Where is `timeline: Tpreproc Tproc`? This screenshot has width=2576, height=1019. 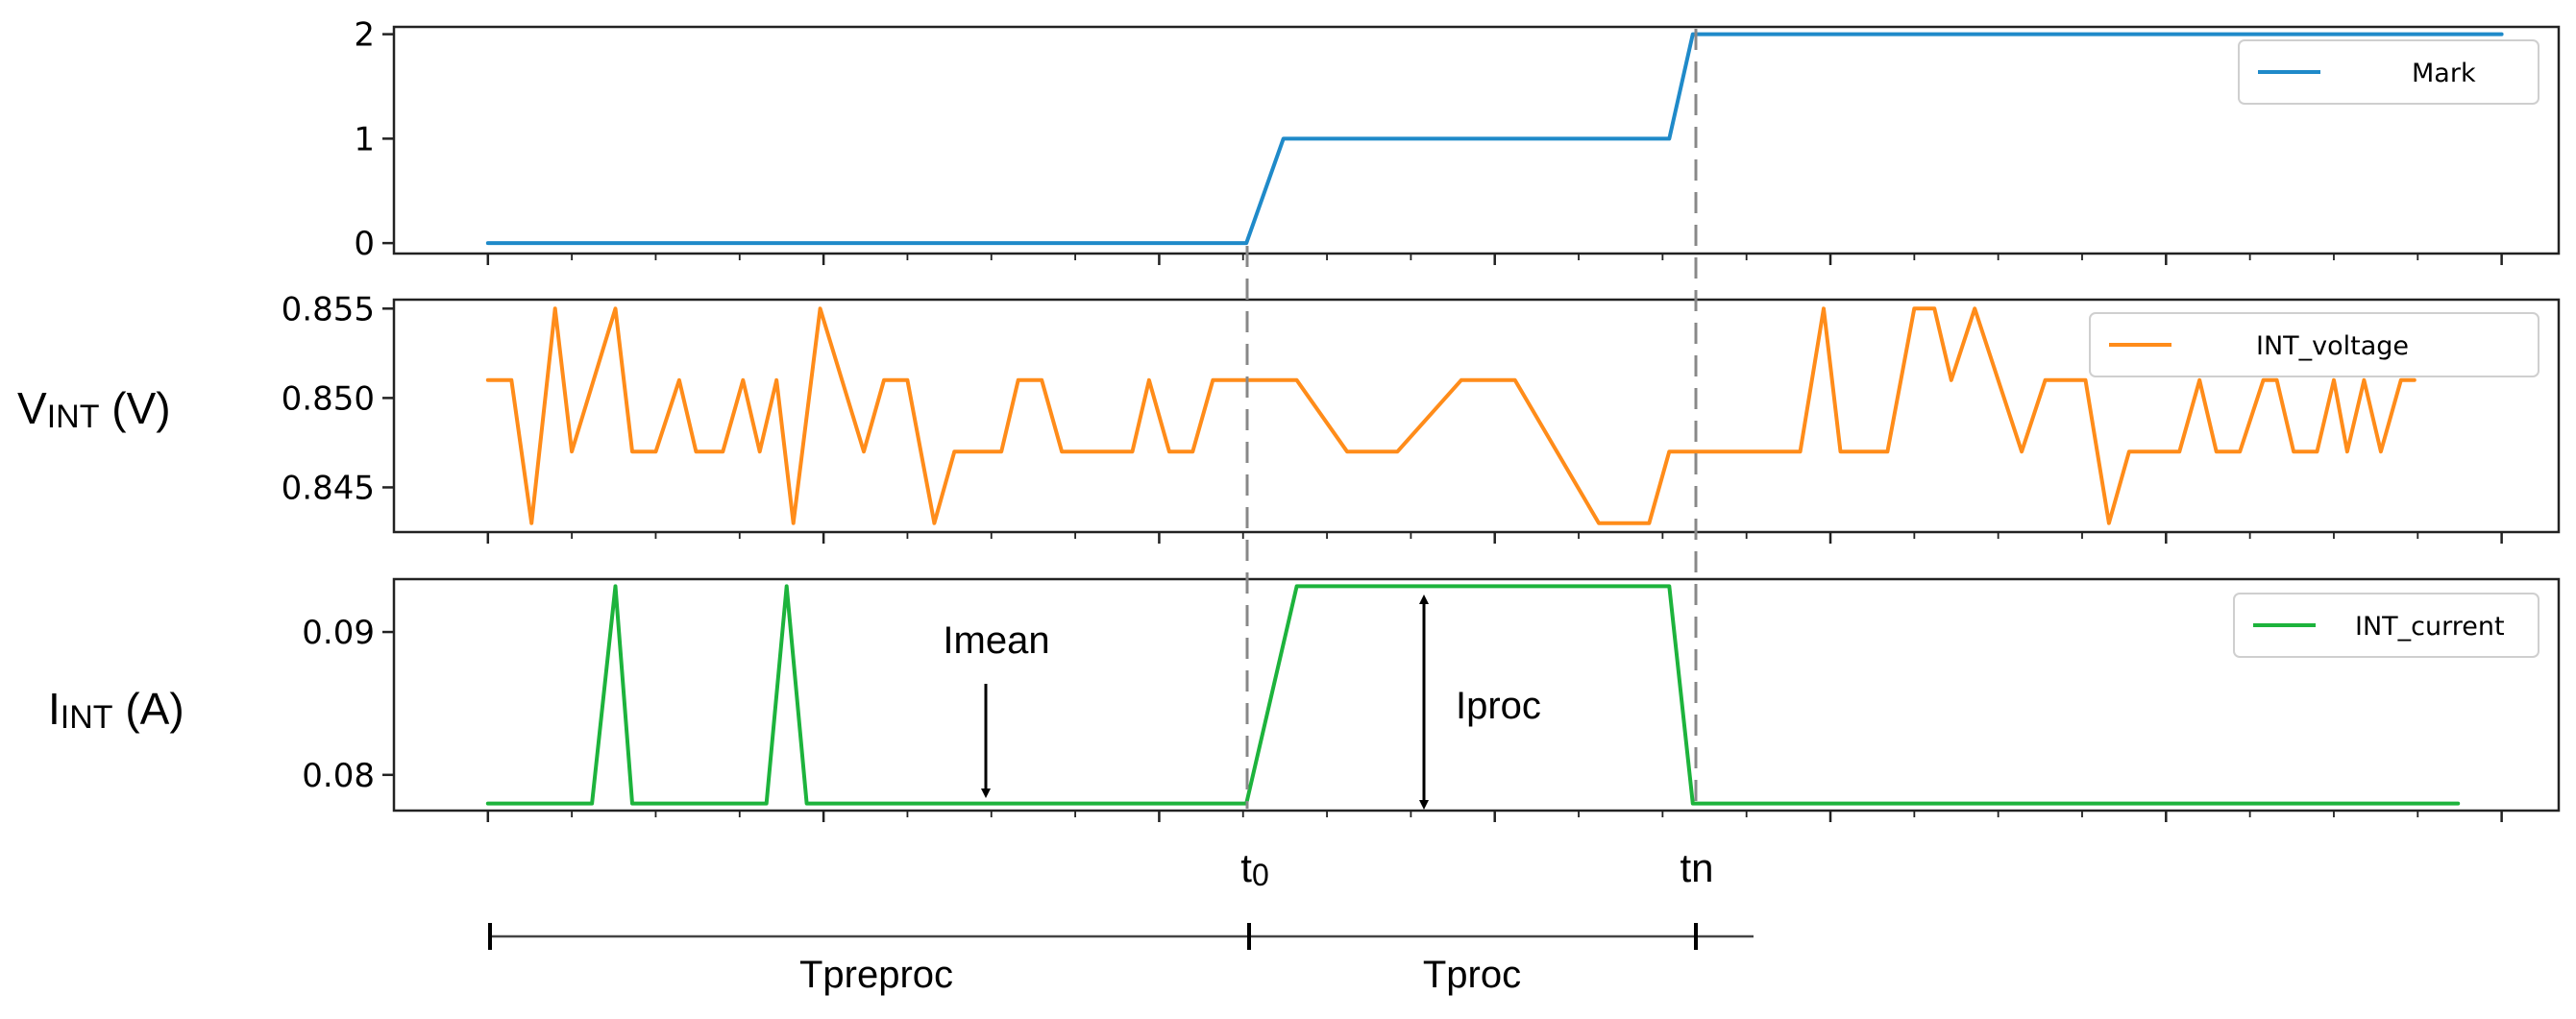
timeline: Tpreproc Tproc is located at coordinates (1121, 959).